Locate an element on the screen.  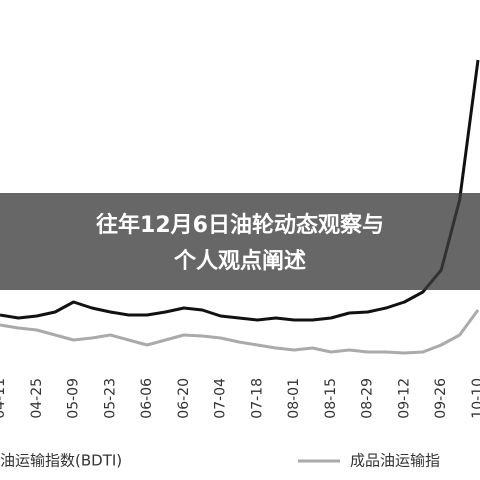
x-tick-label: 05-23 is located at coordinates (110, 398).